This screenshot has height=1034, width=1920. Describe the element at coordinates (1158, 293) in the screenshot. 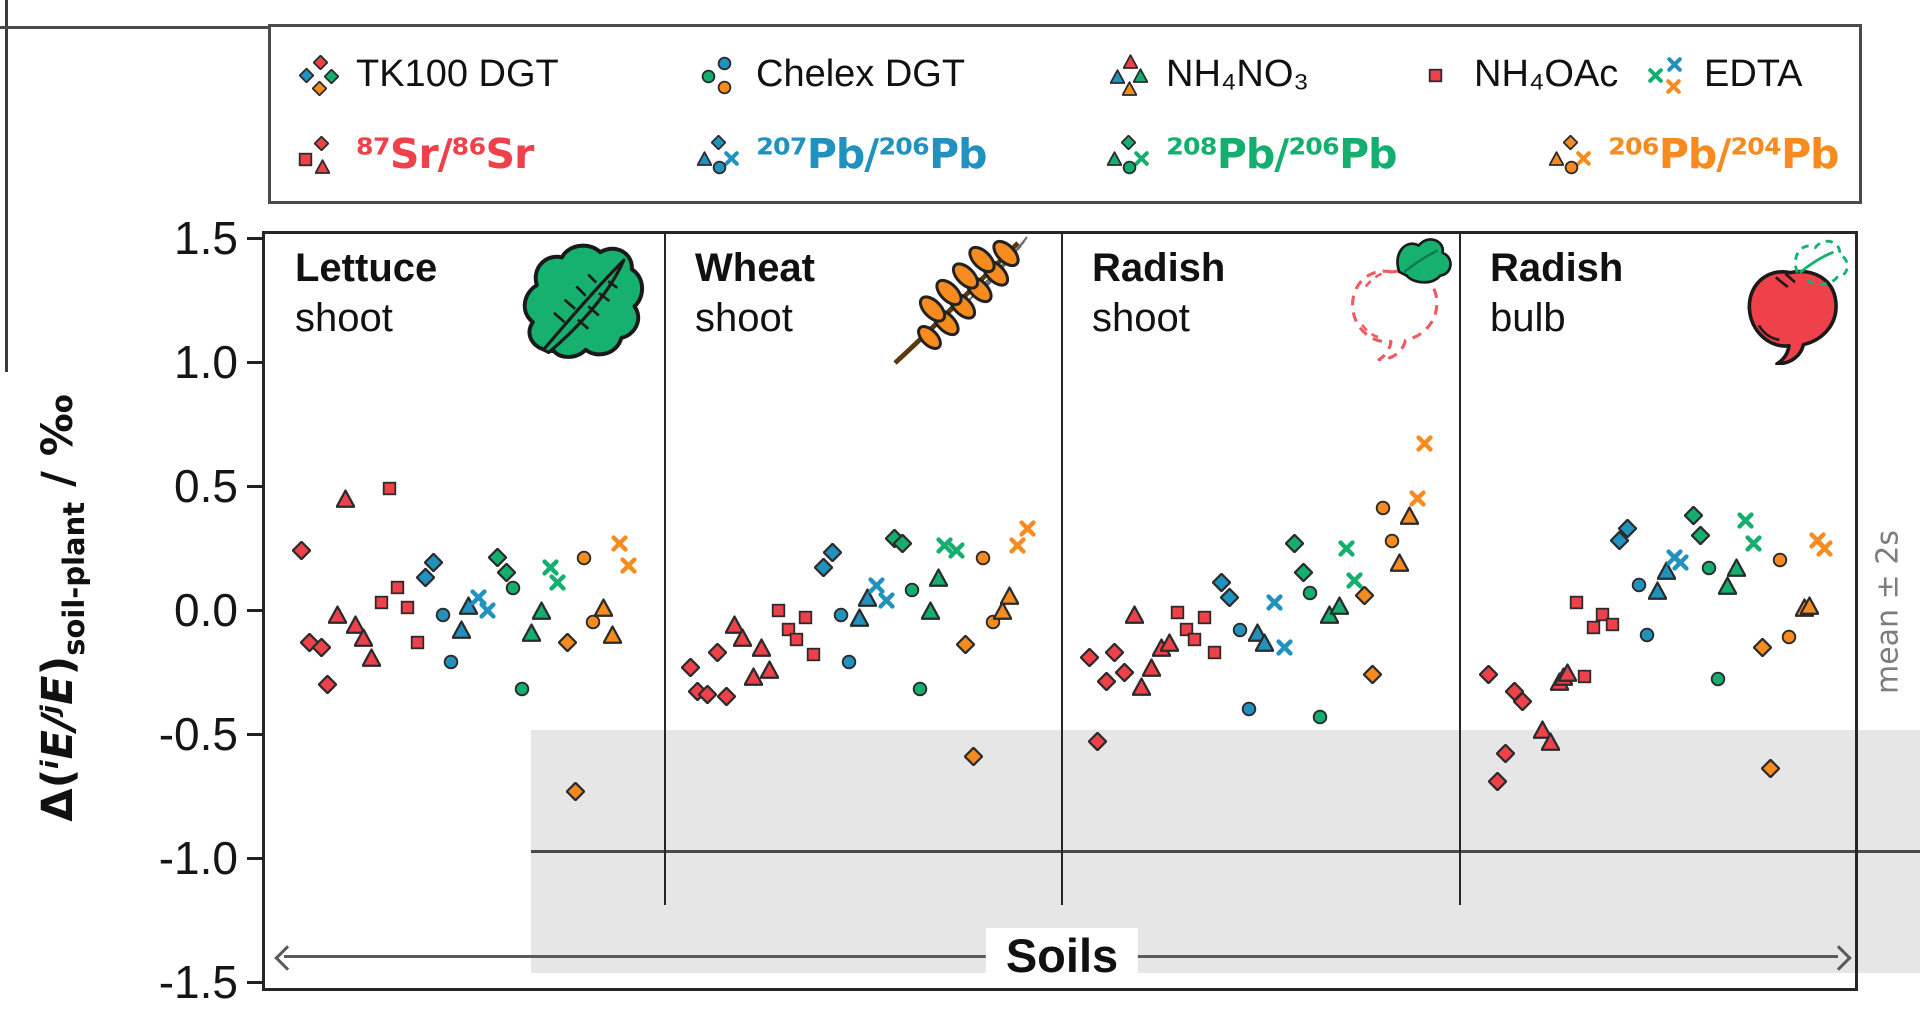

I see `panel-title-radish-shoot: Radish shoot` at that location.